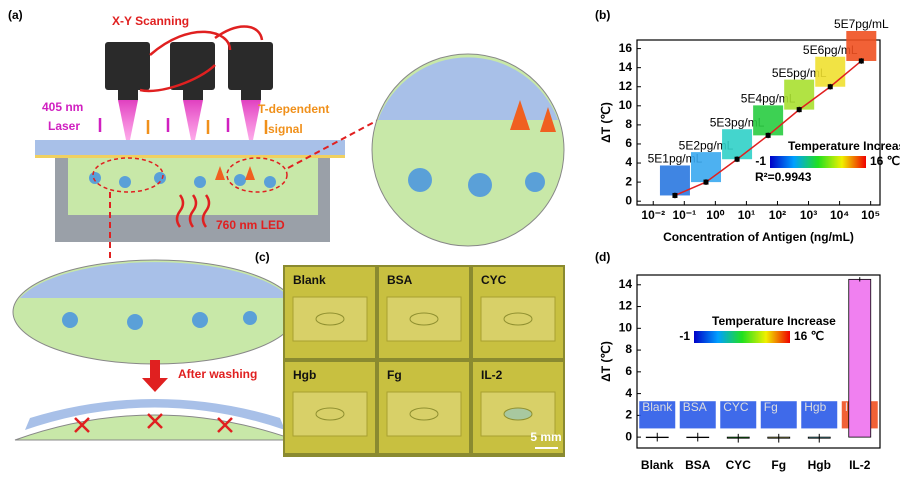 The height and width of the screenshot is (483, 900). Describe the element at coordinates (870, 215) in the screenshot. I see `x-tick-label: 10⁵` at that location.